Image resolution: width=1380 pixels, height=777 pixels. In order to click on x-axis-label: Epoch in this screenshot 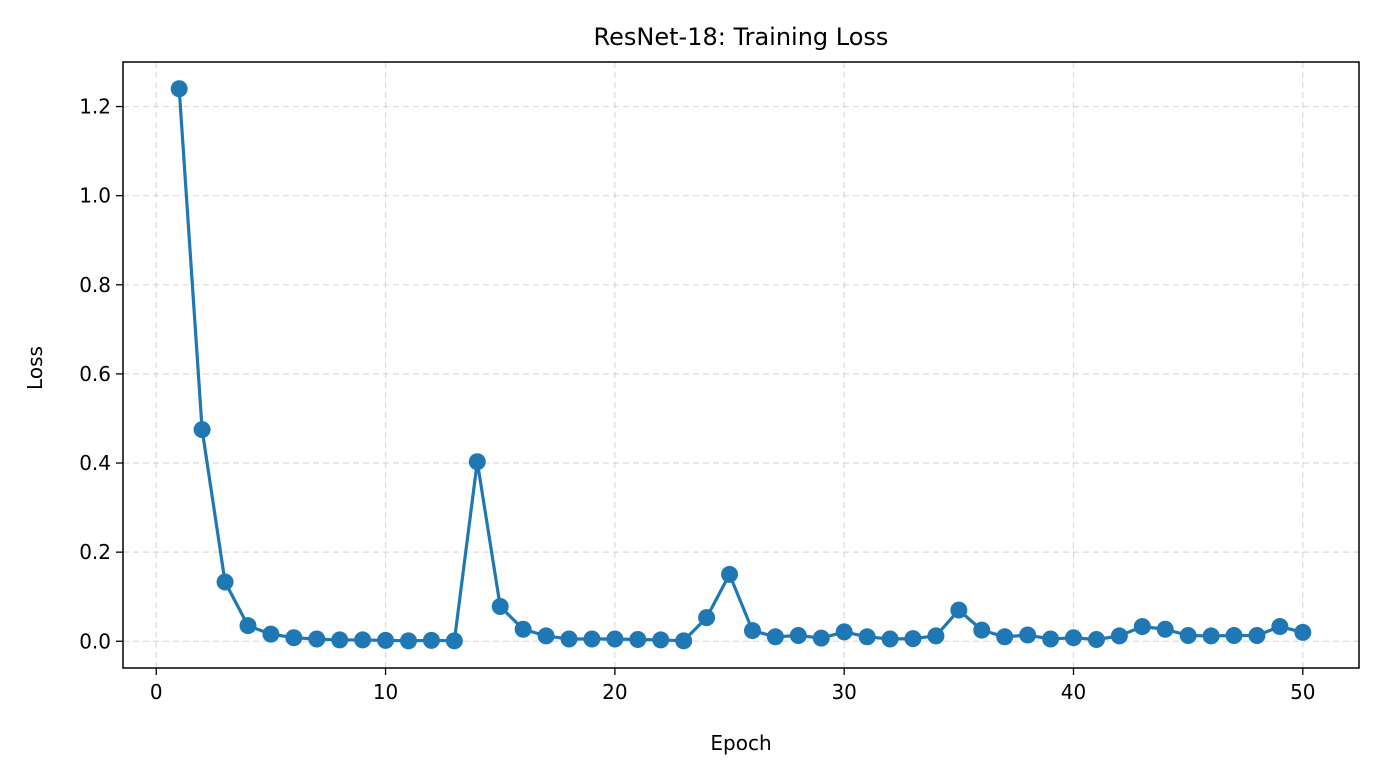, I will do `click(740, 743)`.